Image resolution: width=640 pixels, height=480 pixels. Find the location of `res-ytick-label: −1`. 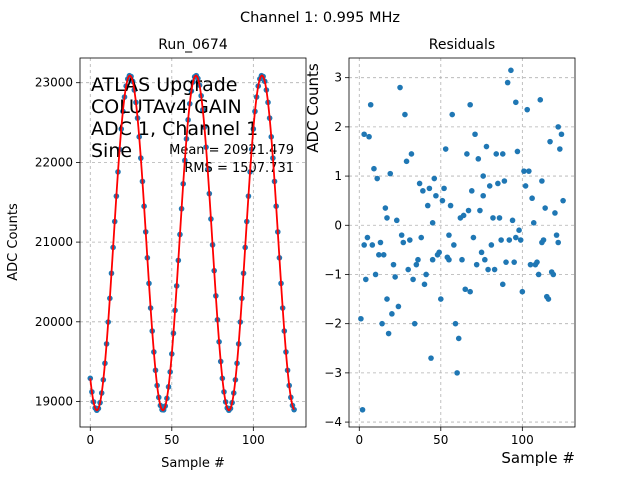

res-ytick-label: −1 is located at coordinates (333, 274).